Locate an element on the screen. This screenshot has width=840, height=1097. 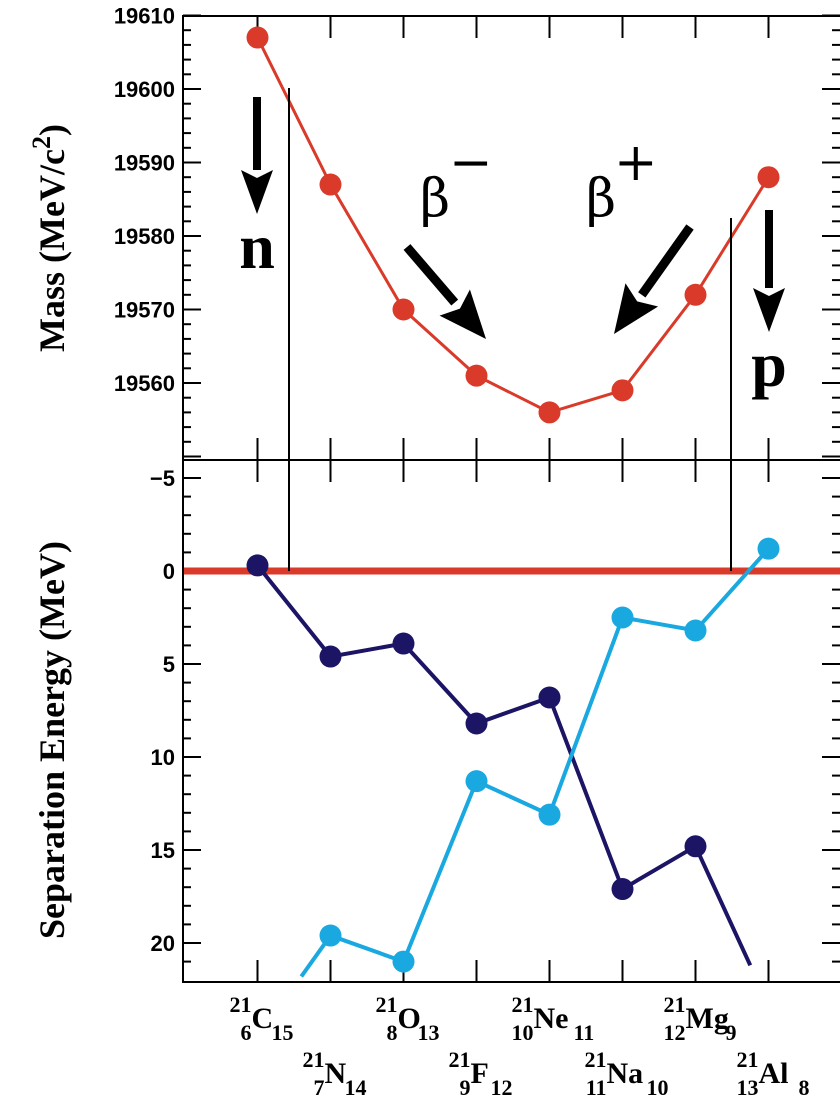
proton-number: 7 is located at coordinates (319, 1086).